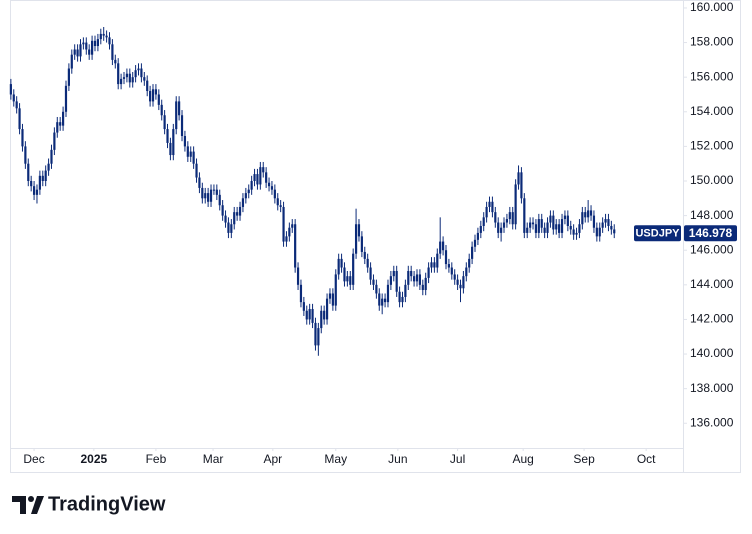 The height and width of the screenshot is (534, 752). What do you see at coordinates (712, 422) in the screenshot?
I see `y-tick-label: 136.000` at bounding box center [712, 422].